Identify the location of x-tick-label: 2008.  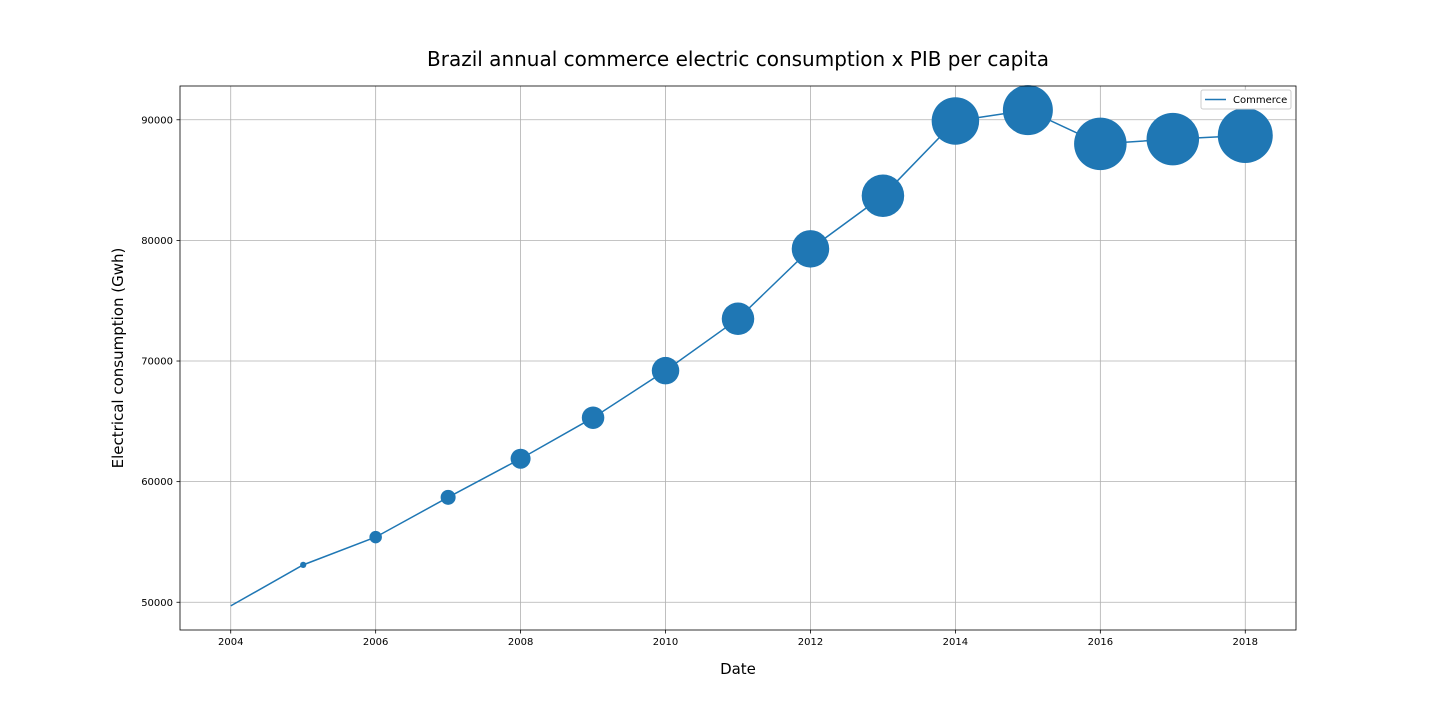
(520, 642).